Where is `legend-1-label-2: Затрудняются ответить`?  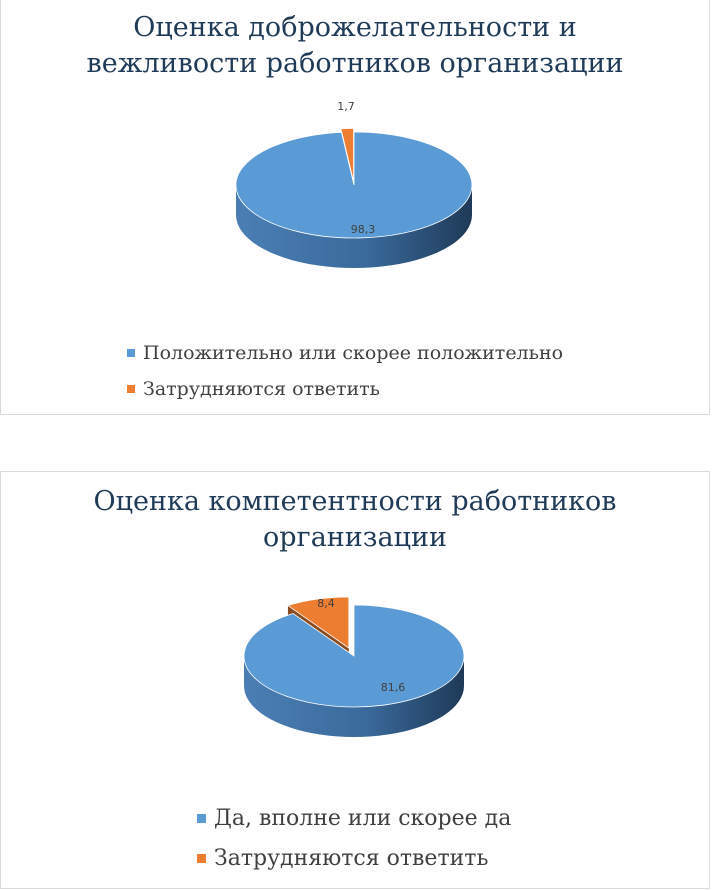 legend-1-label-2: Затрудняются ответить is located at coordinates (262, 389).